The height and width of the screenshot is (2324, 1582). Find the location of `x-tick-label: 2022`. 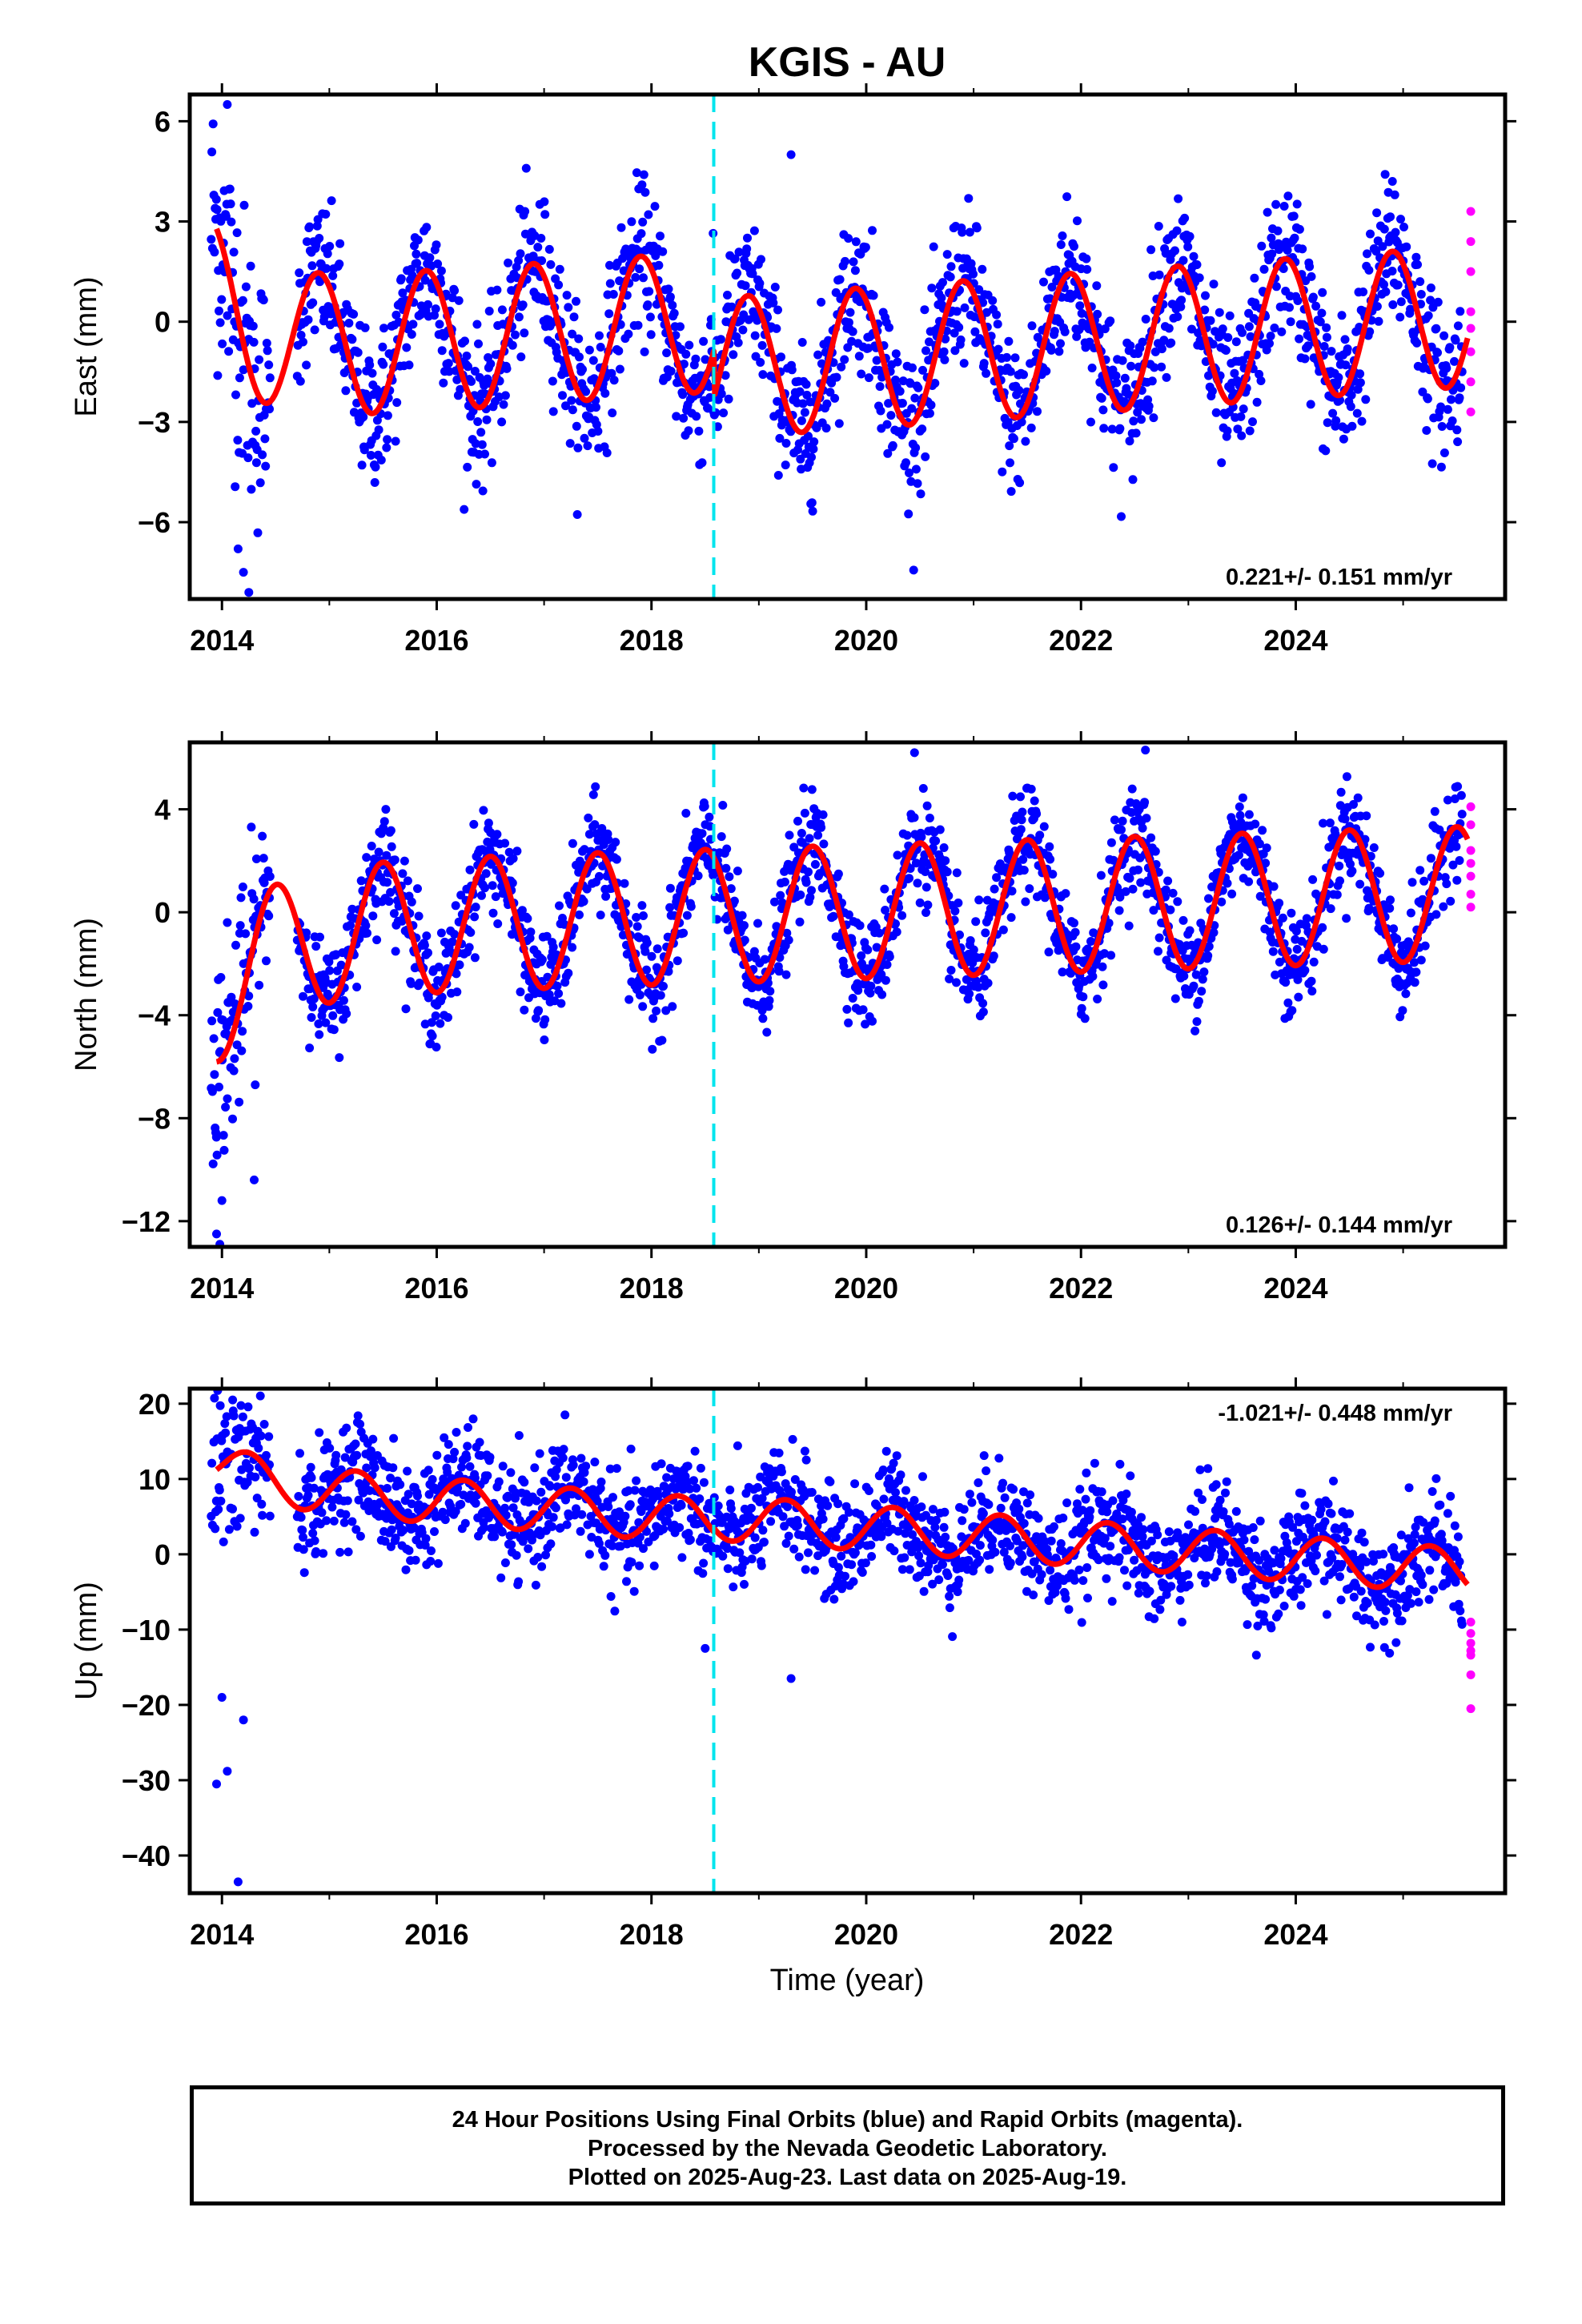

x-tick-label: 2022 is located at coordinates (1081, 1288).